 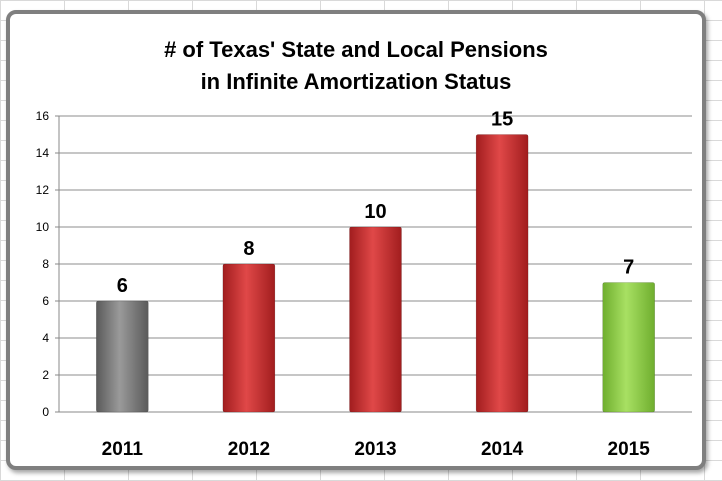 I want to click on x-tick-label-2015: 2015, so click(x=629, y=449).